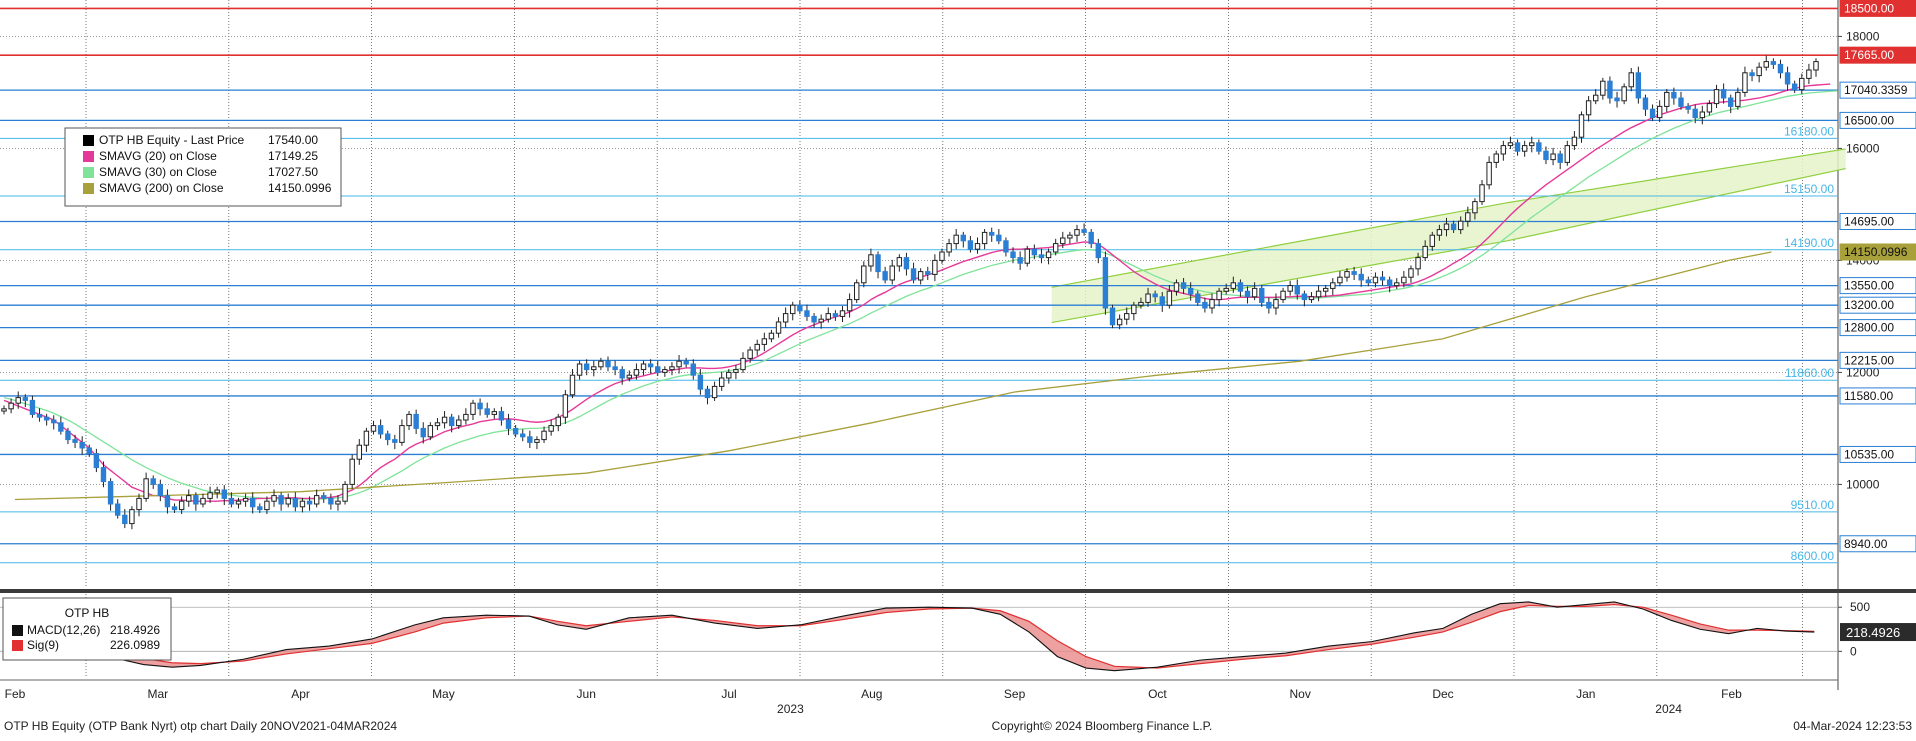  What do you see at coordinates (135, 645) in the screenshot?
I see `macd-legend-value: 226.0989` at bounding box center [135, 645].